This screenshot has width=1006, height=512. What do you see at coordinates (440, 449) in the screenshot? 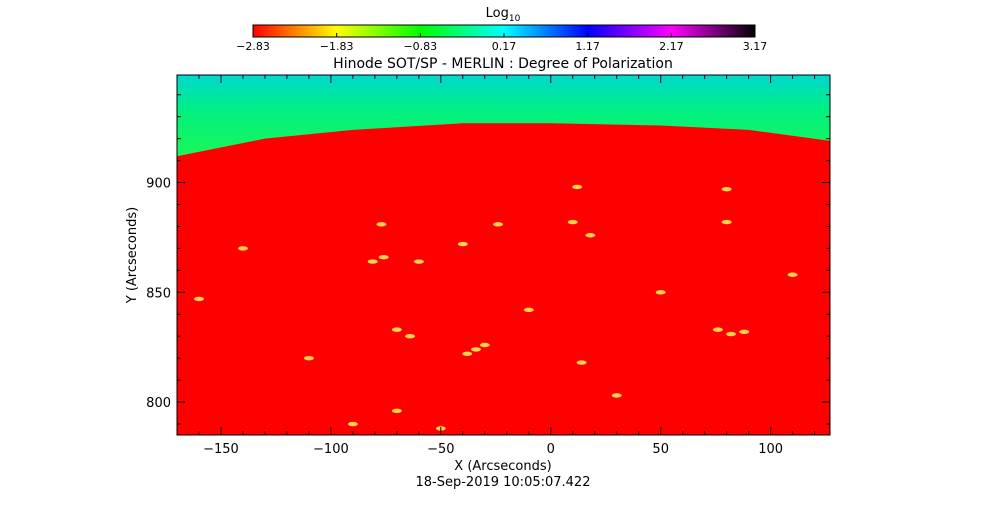
I see `x-tick-label: −50` at bounding box center [440, 449].